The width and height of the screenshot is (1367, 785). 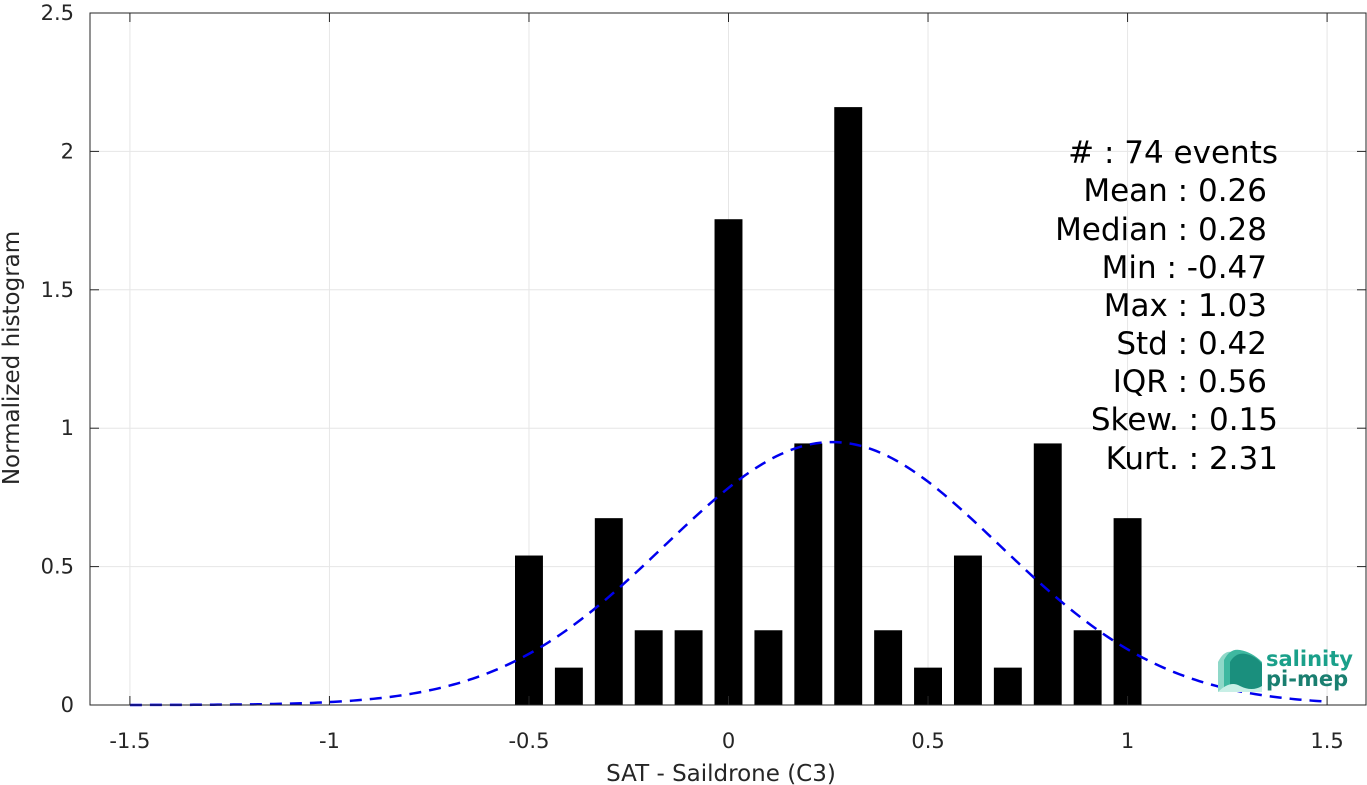 I want to click on y-tick-label-4: 2, so click(x=67, y=151).